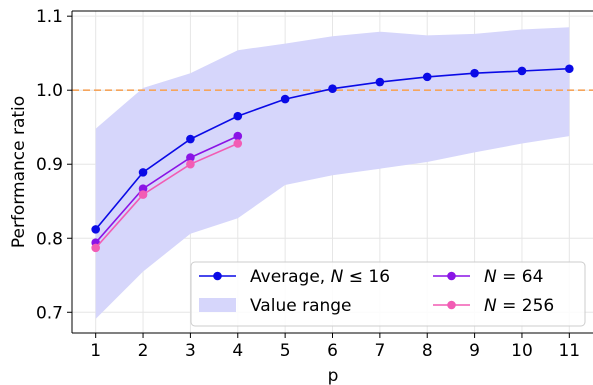 The height and width of the screenshot is (385, 593). I want to click on x-tick-label: 1, so click(95, 351).